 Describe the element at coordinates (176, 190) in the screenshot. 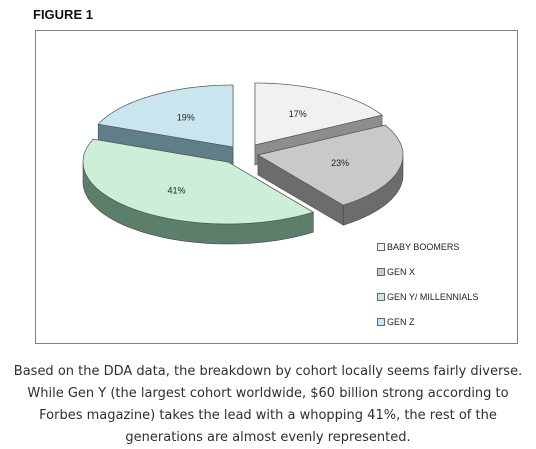

I see `slice-value-label: 41%` at that location.